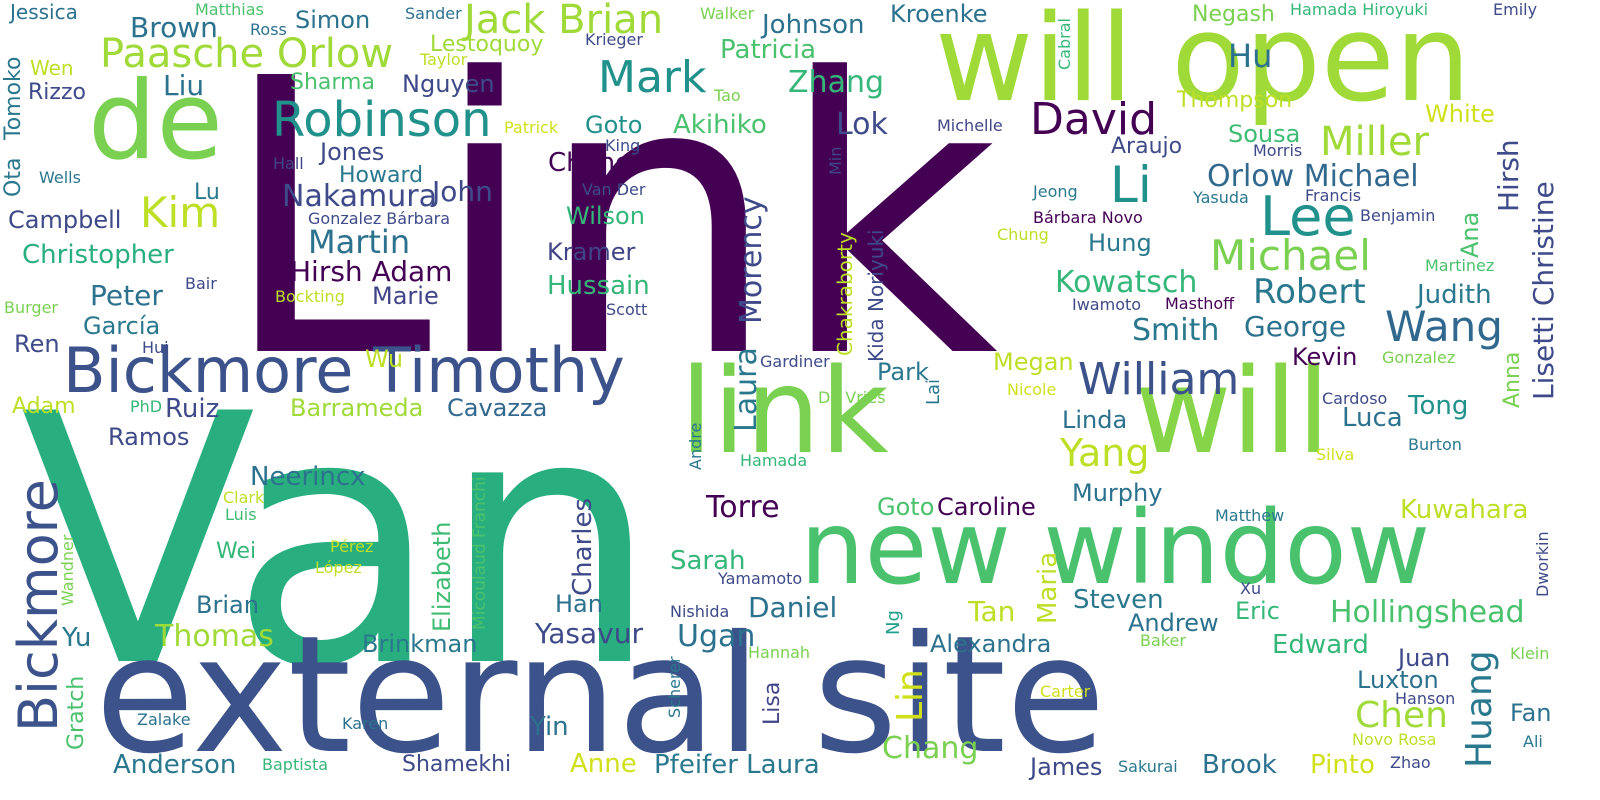 This screenshot has width=1600, height=800. I want to click on word-andrew: Andrew, so click(1173, 623).